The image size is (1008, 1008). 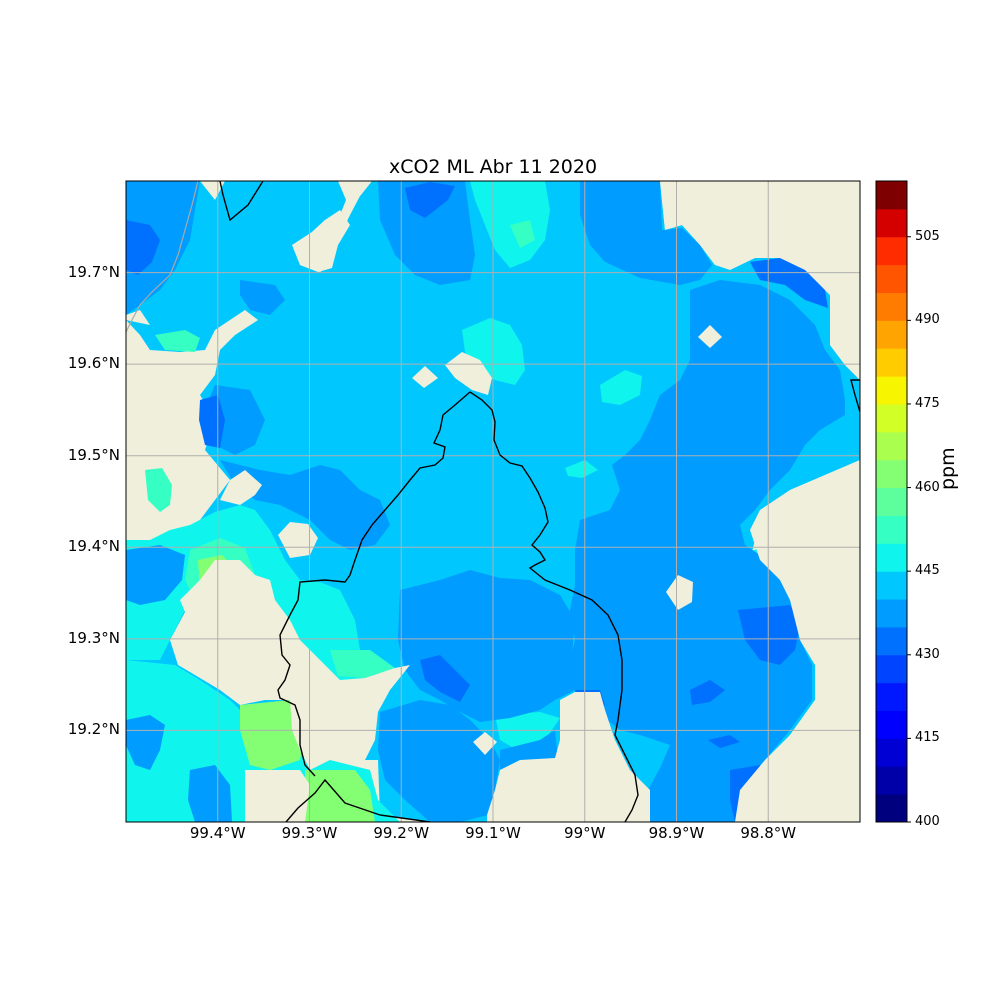 What do you see at coordinates (93, 729) in the screenshot?
I see `y-tick-label: 19.2°N` at bounding box center [93, 729].